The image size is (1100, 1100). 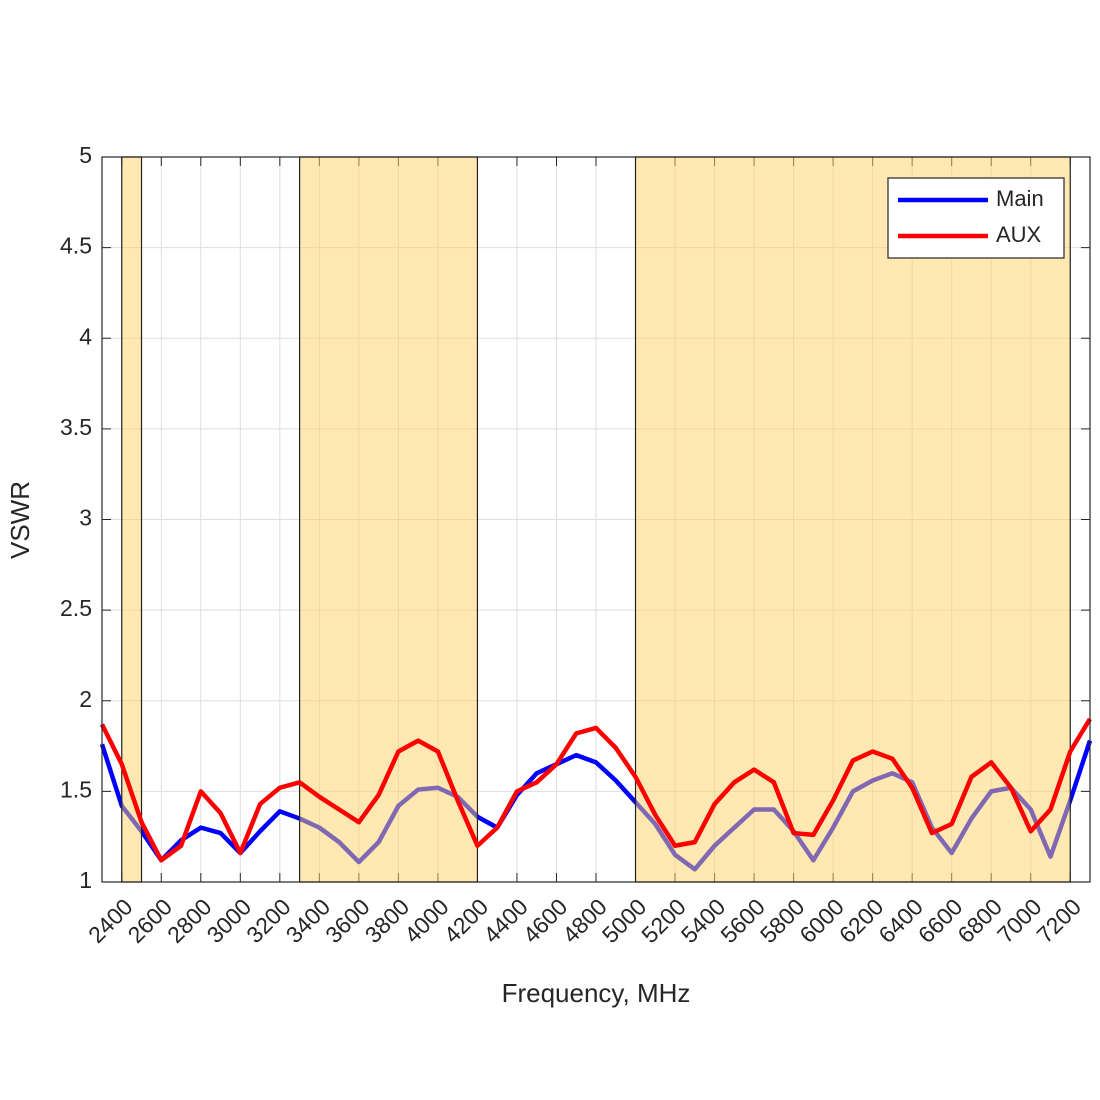 What do you see at coordinates (595, 790) in the screenshot?
I see `line-series` at bounding box center [595, 790].